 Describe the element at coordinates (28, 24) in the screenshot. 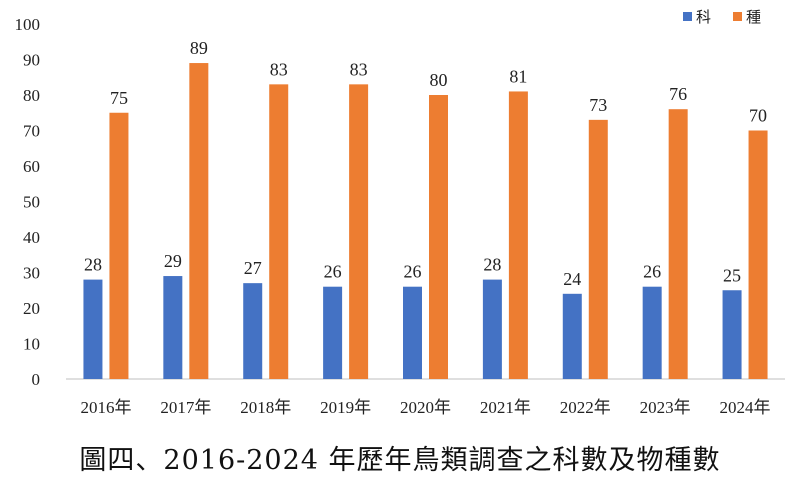

I see `y-tick-label: 100` at that location.